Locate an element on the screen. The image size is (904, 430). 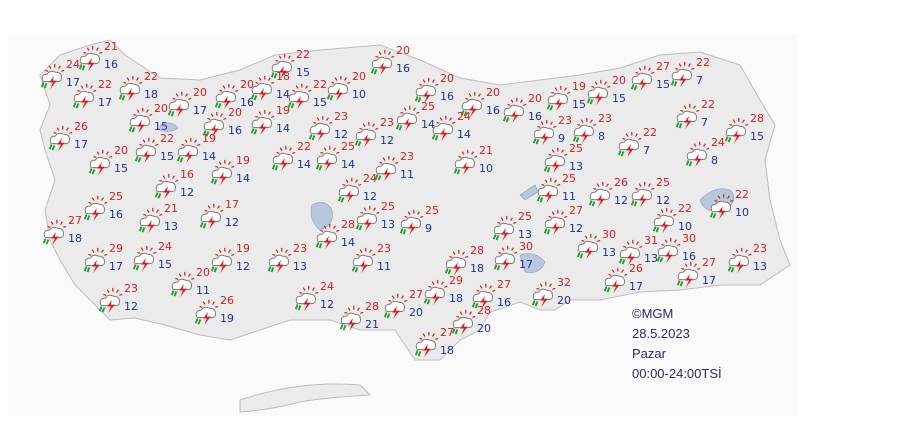
day: Pazar is located at coordinates (649, 353).